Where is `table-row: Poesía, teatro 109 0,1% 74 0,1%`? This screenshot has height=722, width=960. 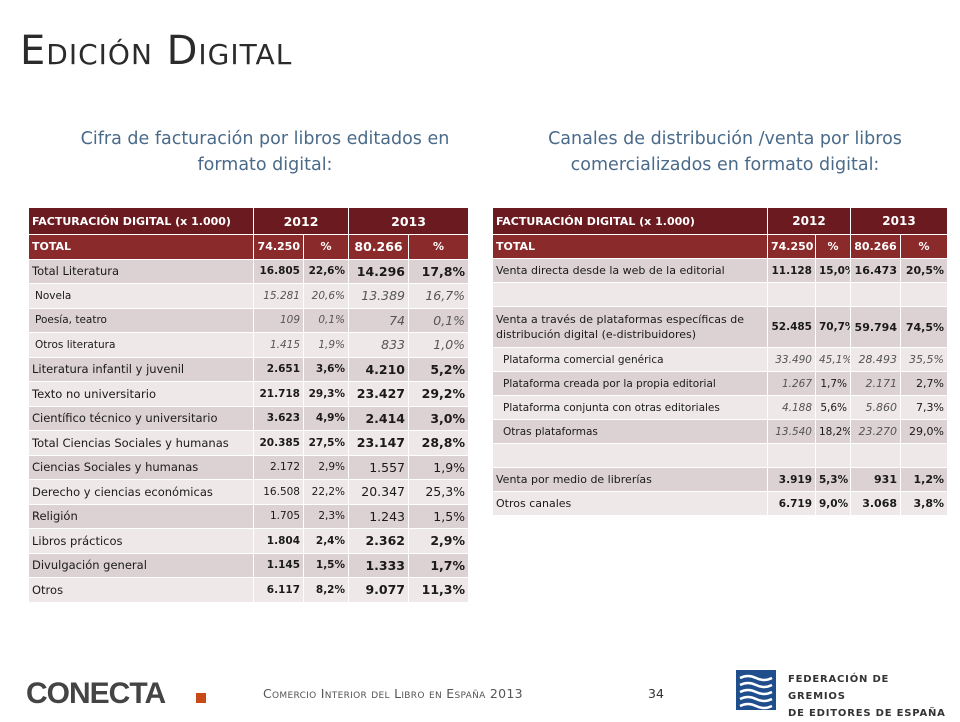 table-row: Poesía, teatro 109 0,1% 74 0,1% is located at coordinates (249, 320).